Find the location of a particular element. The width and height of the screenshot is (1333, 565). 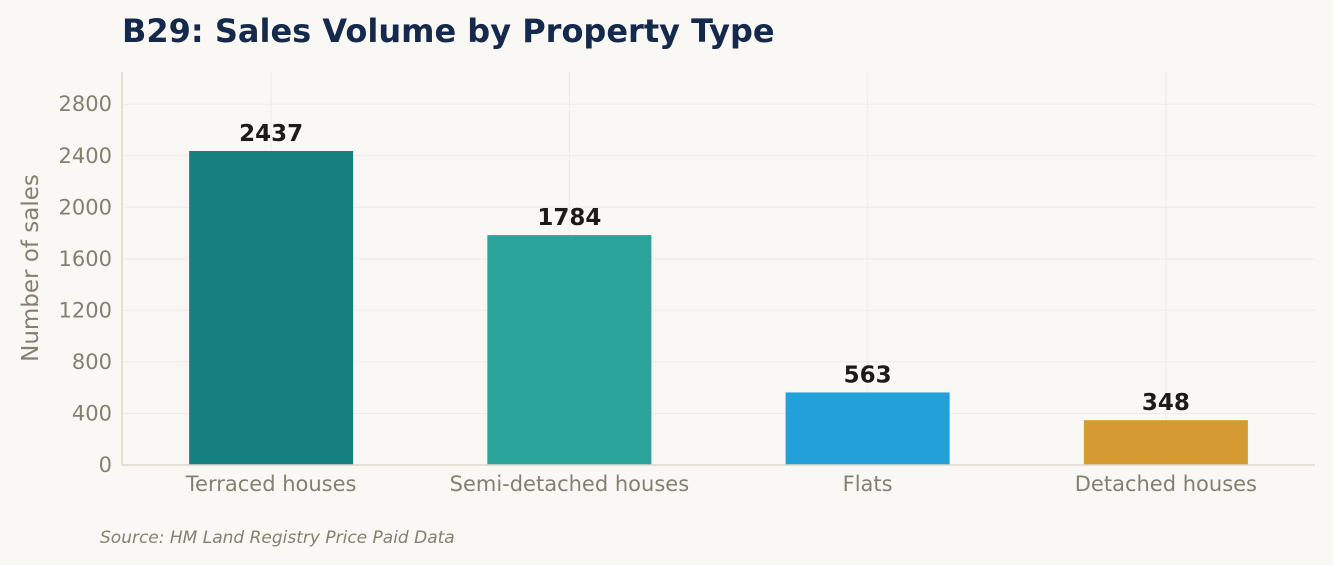

x-tick-label: Semi-detached houses is located at coordinates (570, 484).